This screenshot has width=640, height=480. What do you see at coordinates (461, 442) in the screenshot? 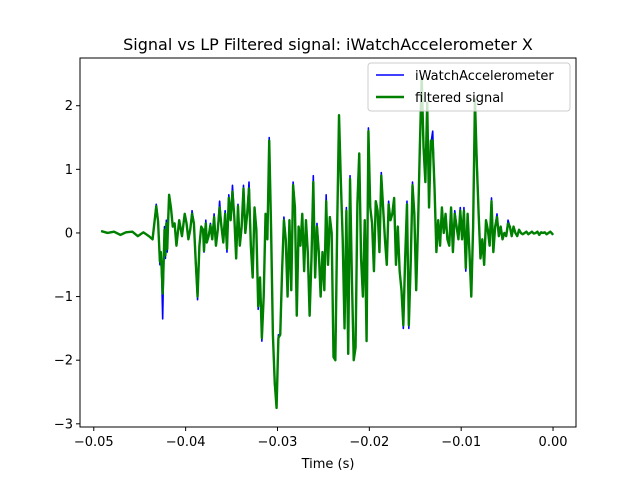
I see `x-tick-label: −0.01` at bounding box center [461, 442].